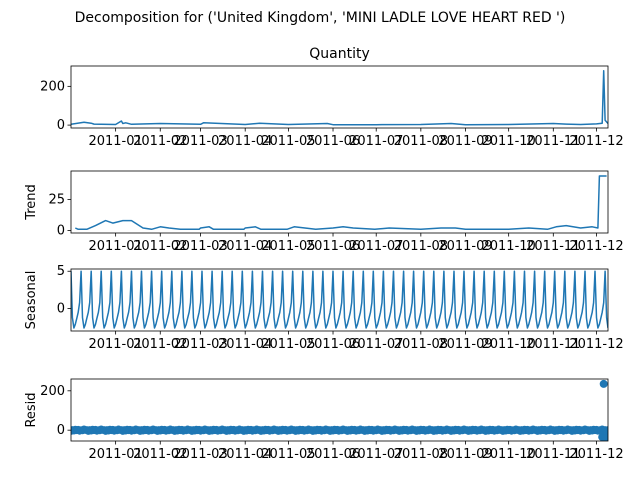  Describe the element at coordinates (56, 200) in the screenshot. I see `y-tick-label: 25` at that location.